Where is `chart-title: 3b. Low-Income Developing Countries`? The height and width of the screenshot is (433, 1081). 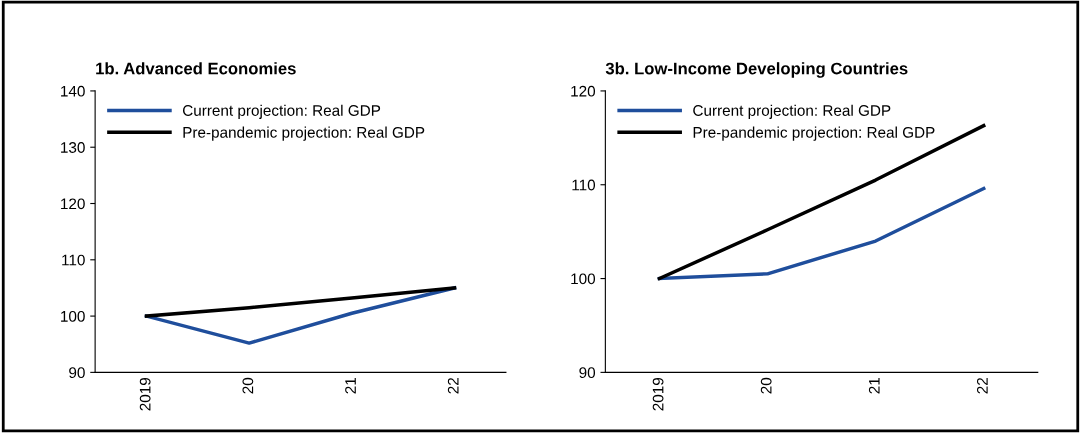 chart-title: 3b. Low-Income Developing Countries is located at coordinates (756, 70).